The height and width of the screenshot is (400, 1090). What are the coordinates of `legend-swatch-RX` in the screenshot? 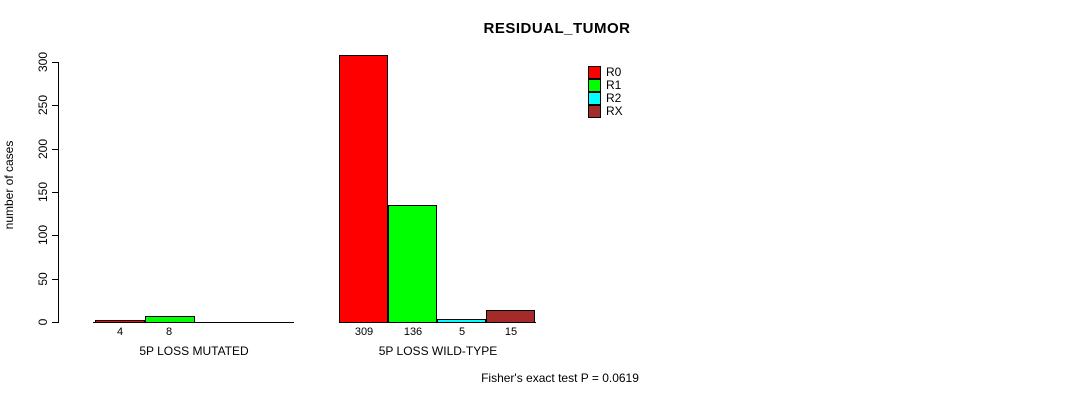 It's located at (594, 111).